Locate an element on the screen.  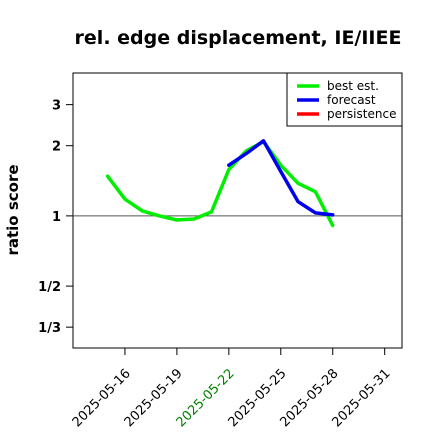
y-axis: 3 2 1 1/2 1/3 is located at coordinates (55, 217).